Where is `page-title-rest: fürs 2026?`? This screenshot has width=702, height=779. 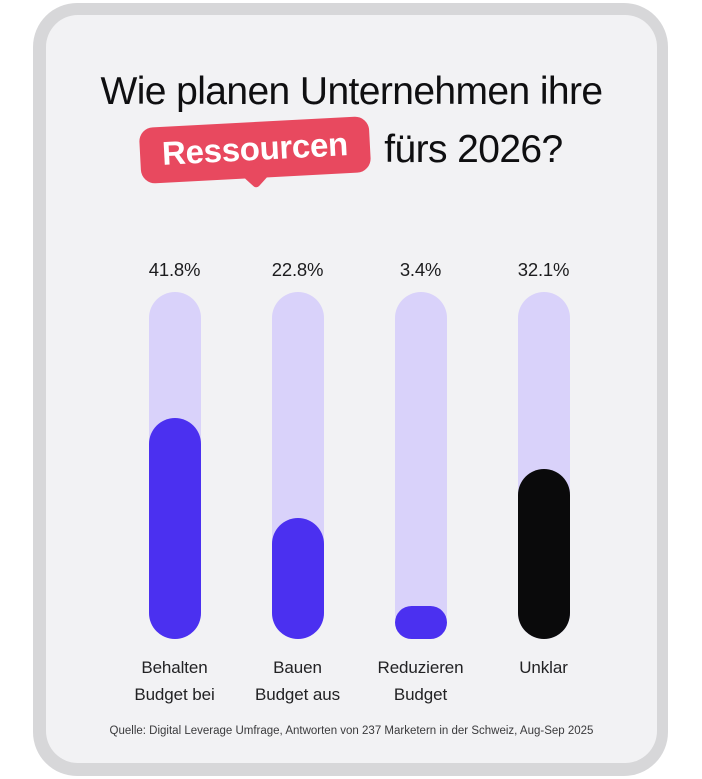
page-title-rest: fürs 2026? is located at coordinates (473, 149).